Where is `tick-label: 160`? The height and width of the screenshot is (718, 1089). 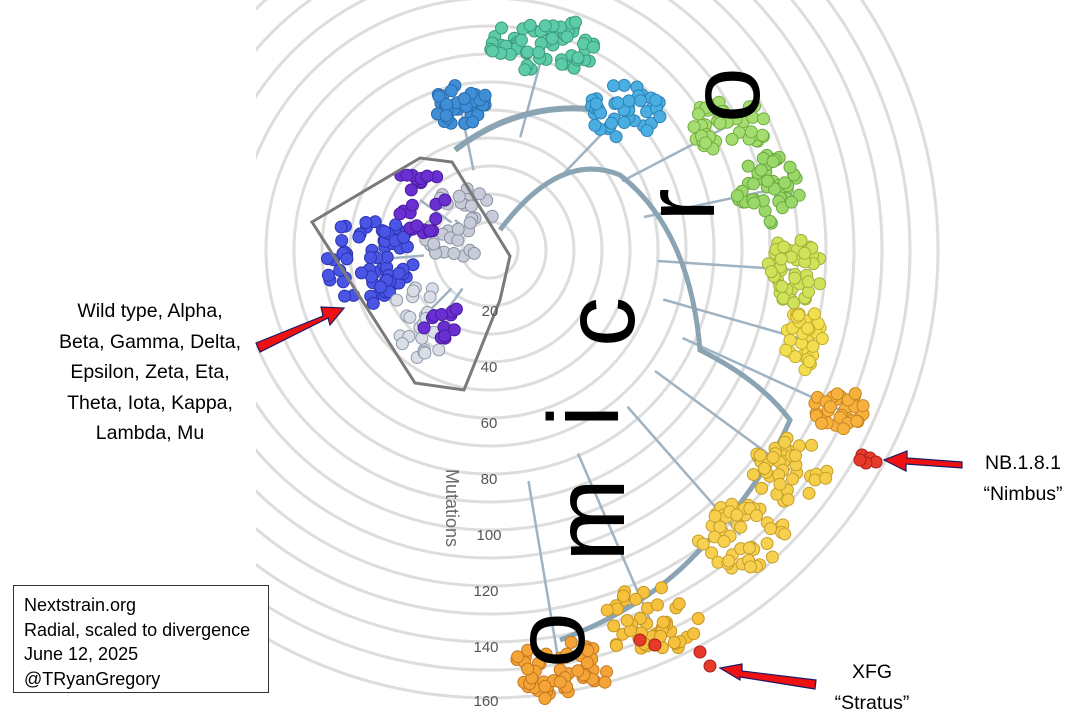
tick-label: 160 is located at coordinates (485, 701).